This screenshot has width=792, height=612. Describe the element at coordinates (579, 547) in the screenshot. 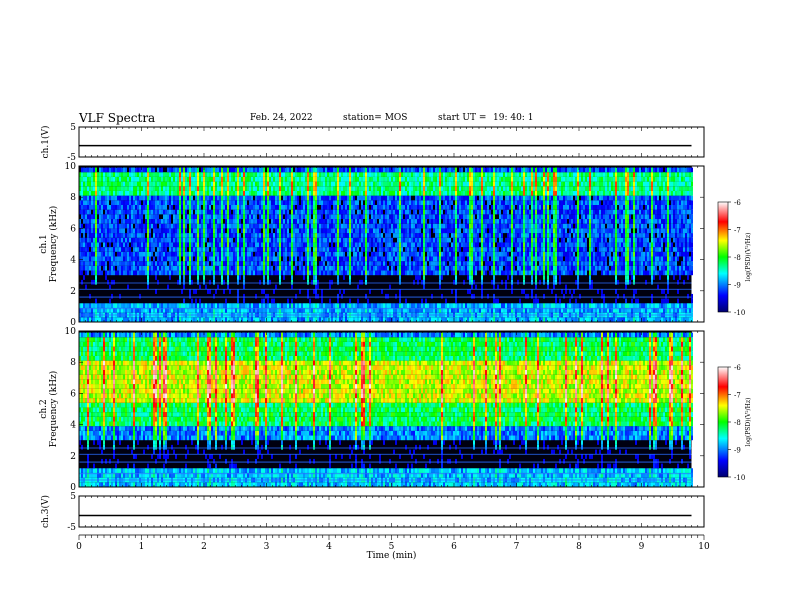

I see `x-tick-label: 8` at that location.